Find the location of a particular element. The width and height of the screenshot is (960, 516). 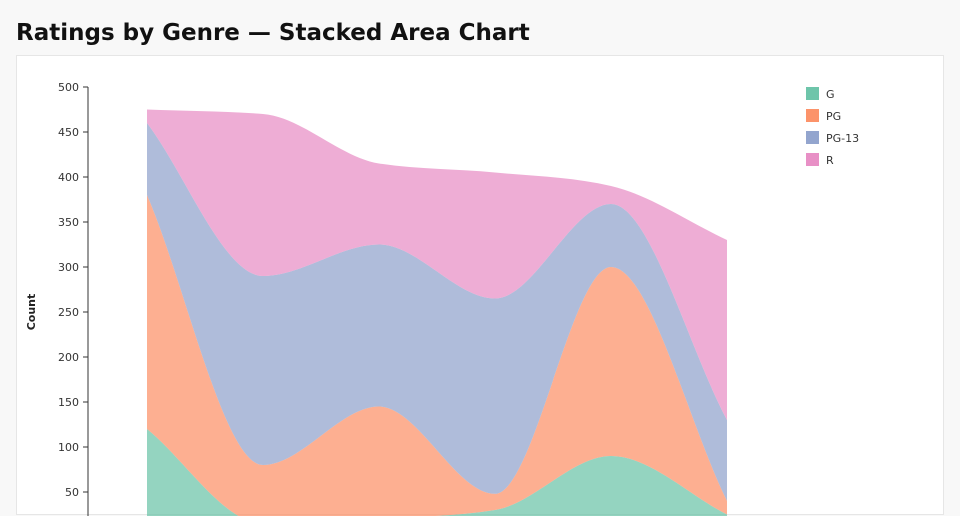

y-tick-label: 500 is located at coordinates (68, 87).